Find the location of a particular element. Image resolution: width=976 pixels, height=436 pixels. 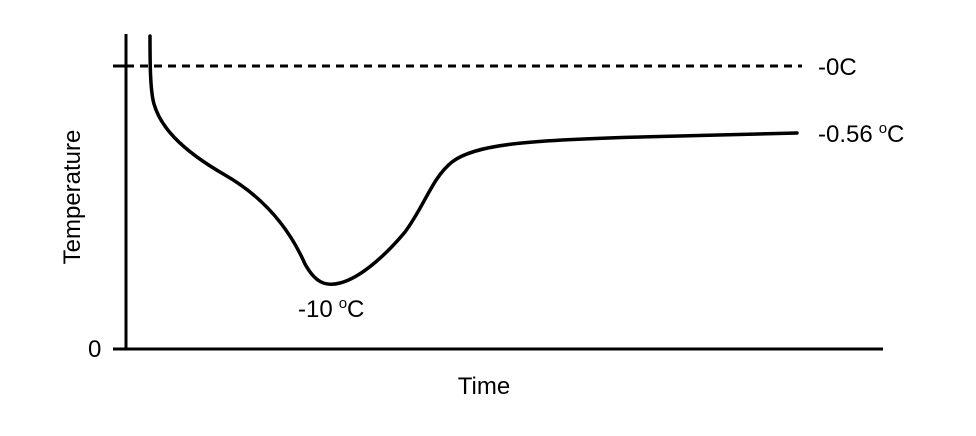

minimum-annotation: -10 oC is located at coordinates (331, 309).